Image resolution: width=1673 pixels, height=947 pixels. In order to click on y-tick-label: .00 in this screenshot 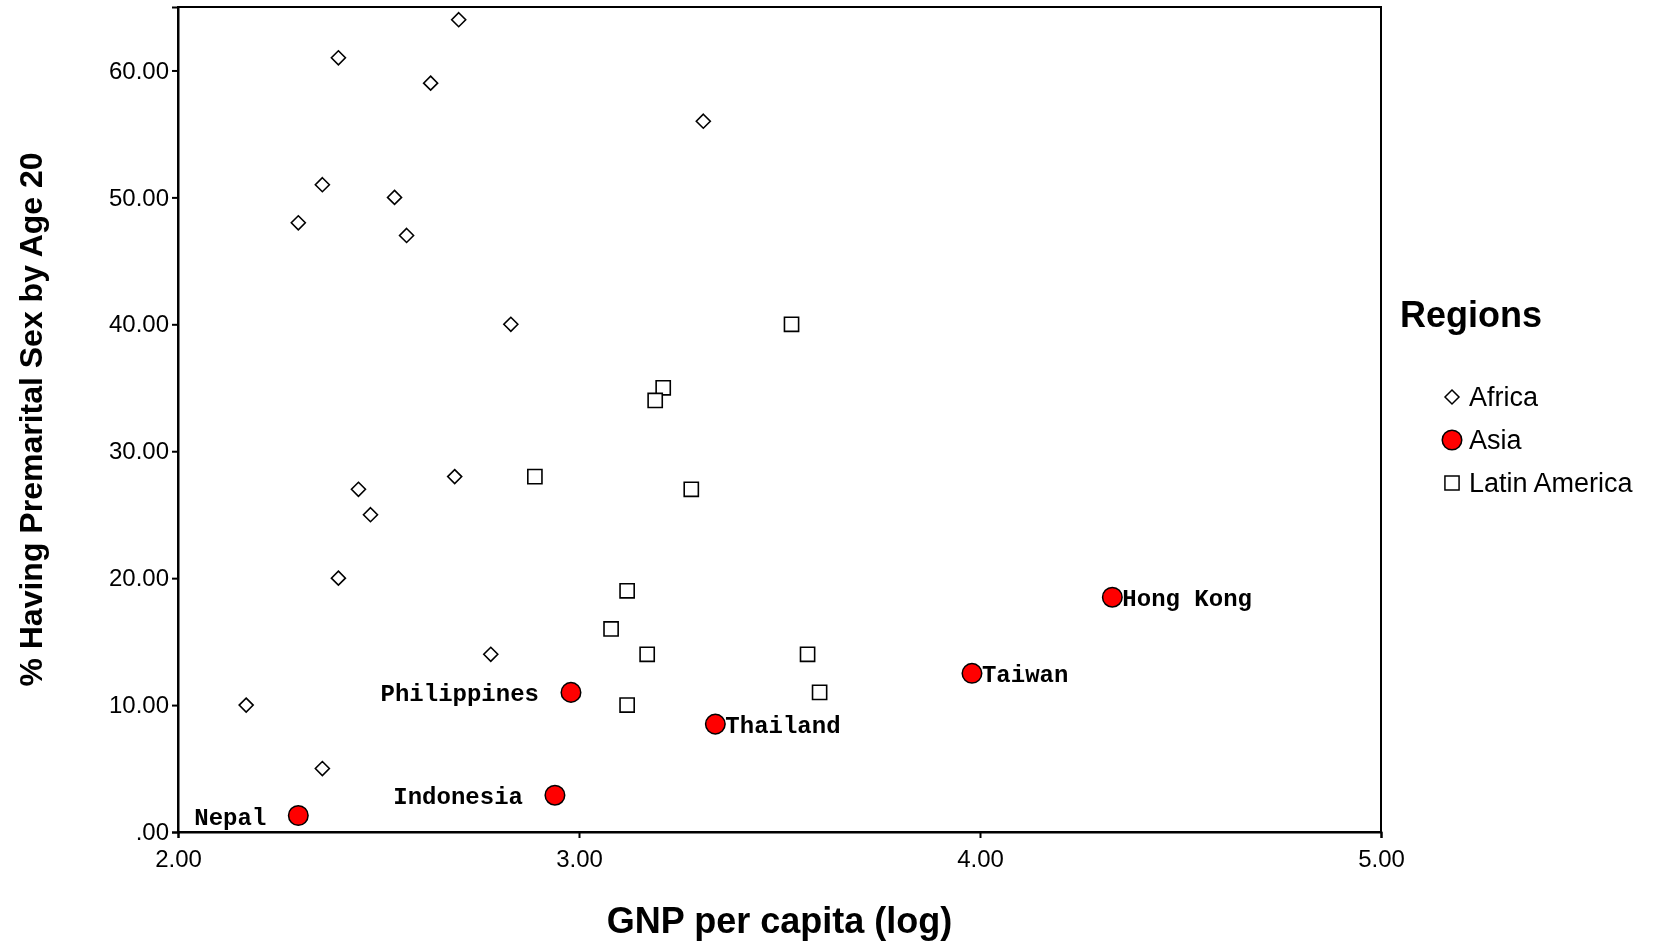, I will do `click(152, 832)`.